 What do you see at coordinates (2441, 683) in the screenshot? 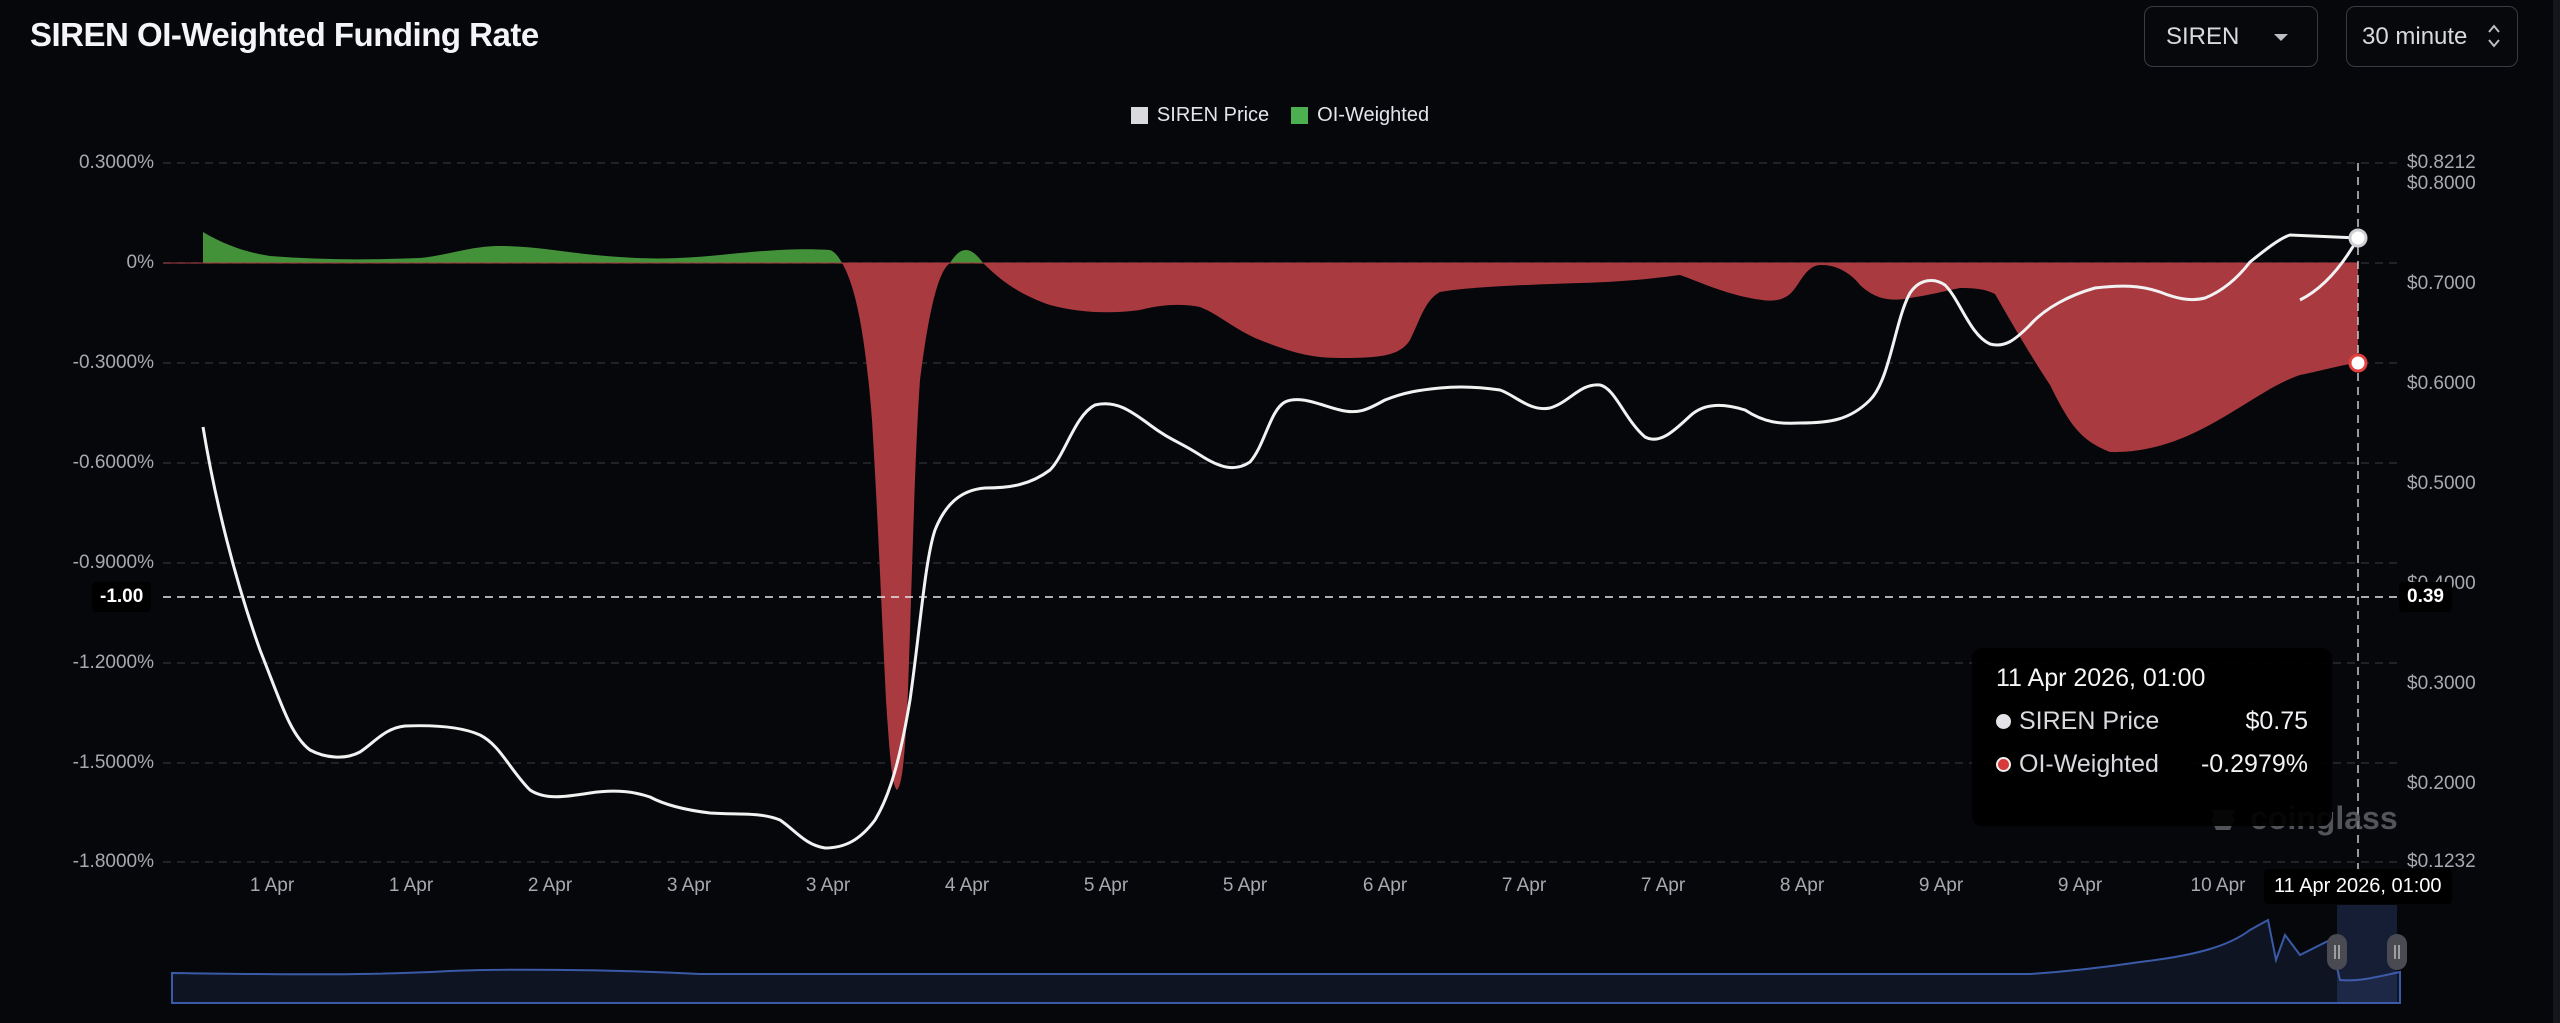
I see `y-right-tick: $0.3000` at bounding box center [2441, 683].